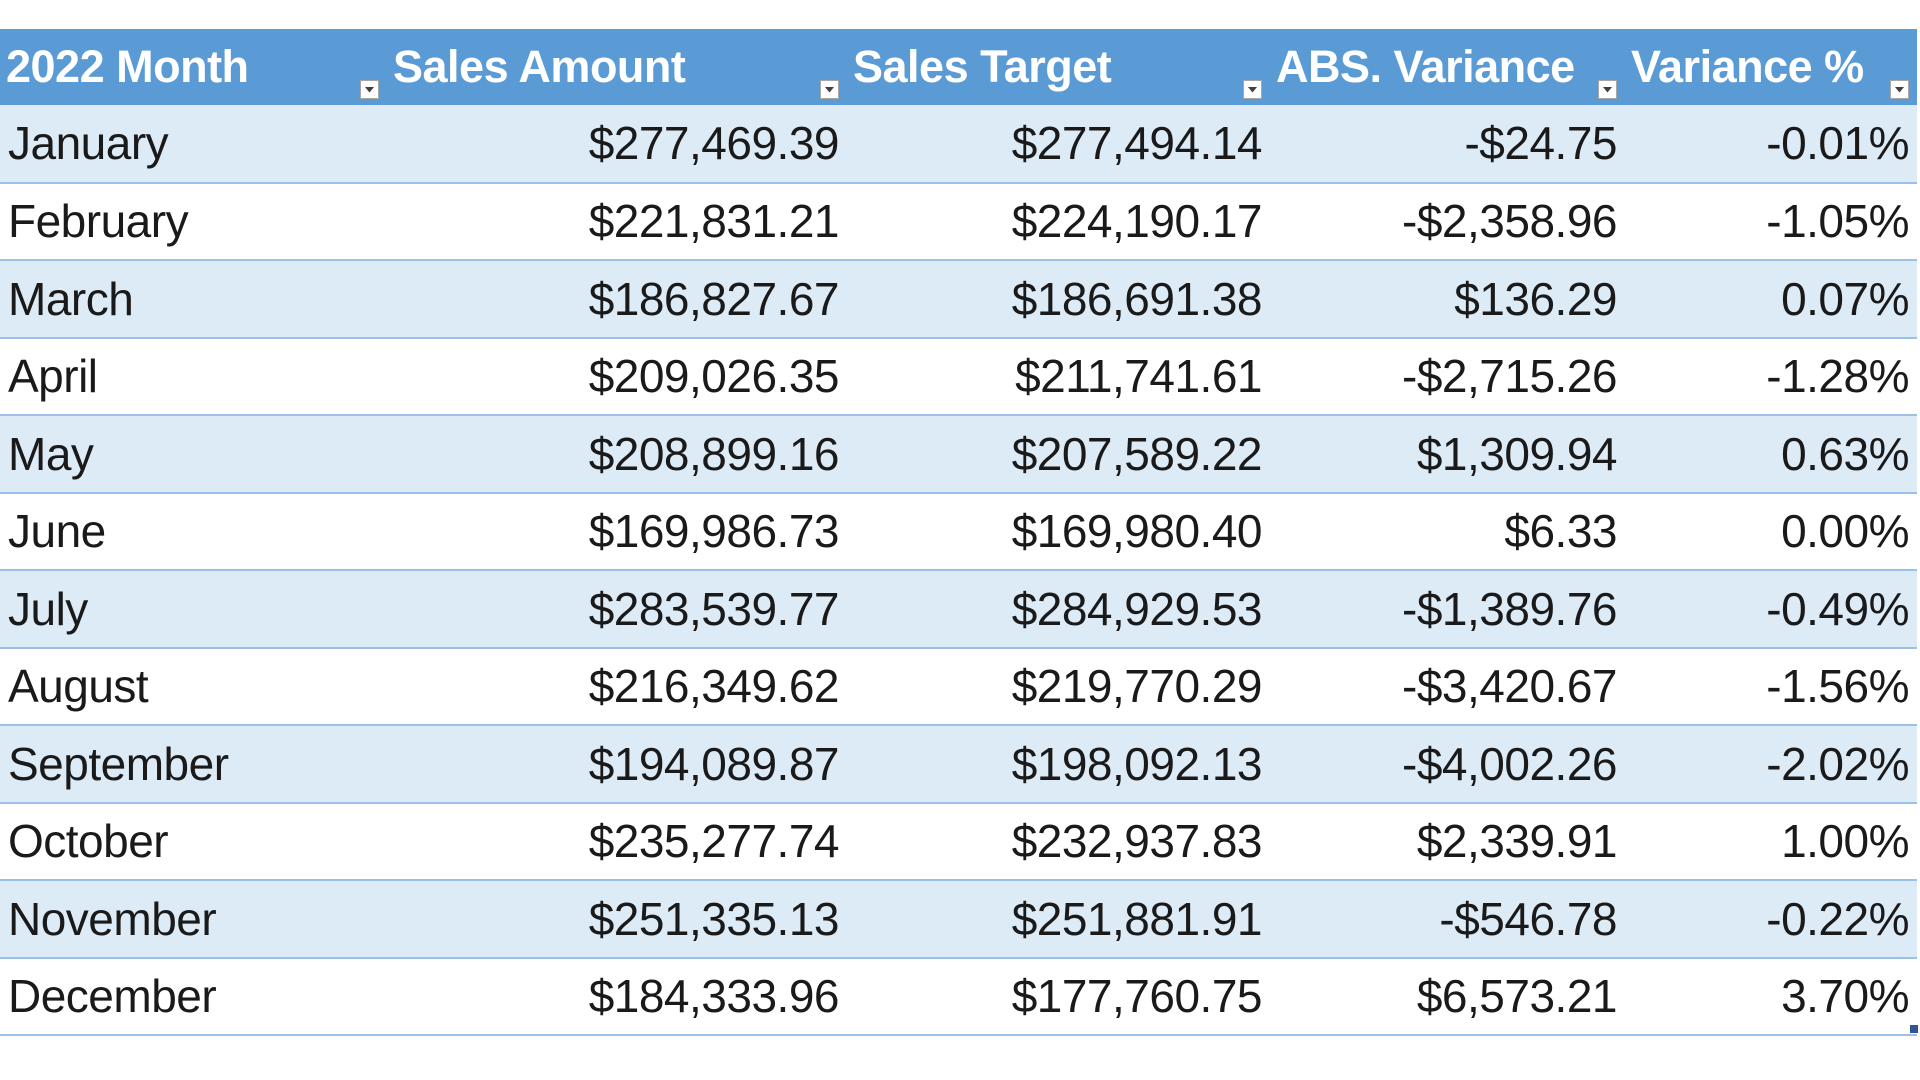 This screenshot has height=1080, width=1920. What do you see at coordinates (1771, 996) in the screenshot?
I see `cell-variance-pct: 3.70%` at bounding box center [1771, 996].